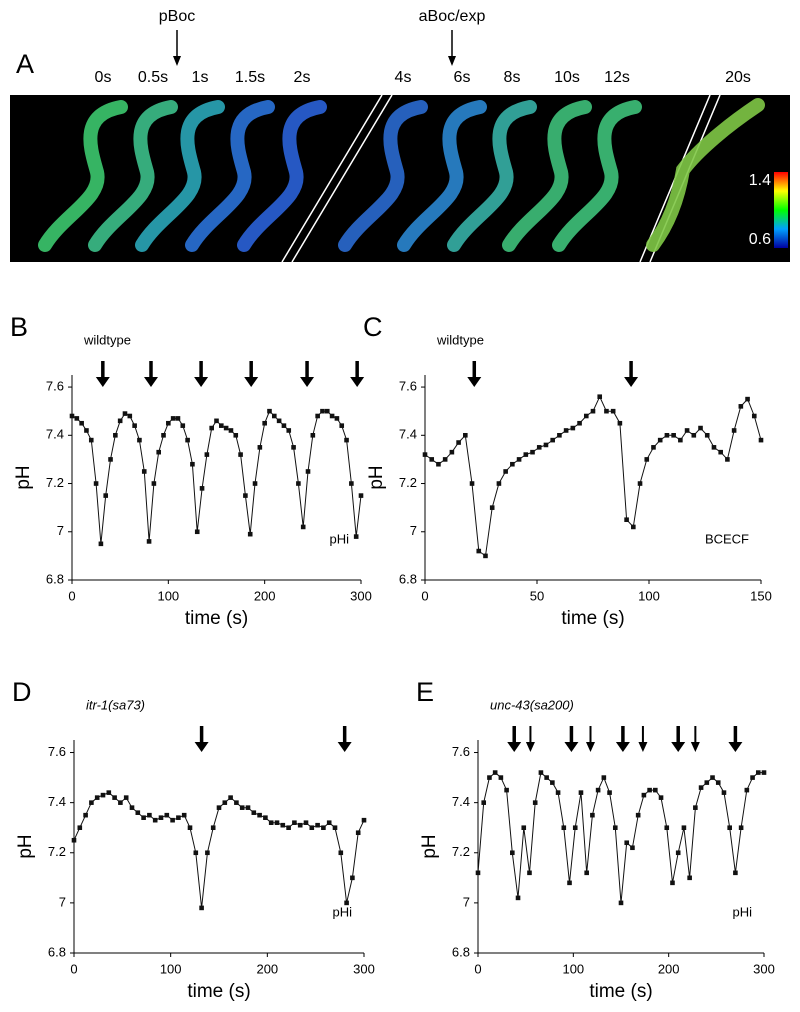 This screenshot has width=800, height=1012. Describe the element at coordinates (727, 538) in the screenshot. I see `corner-note: BCECF` at that location.